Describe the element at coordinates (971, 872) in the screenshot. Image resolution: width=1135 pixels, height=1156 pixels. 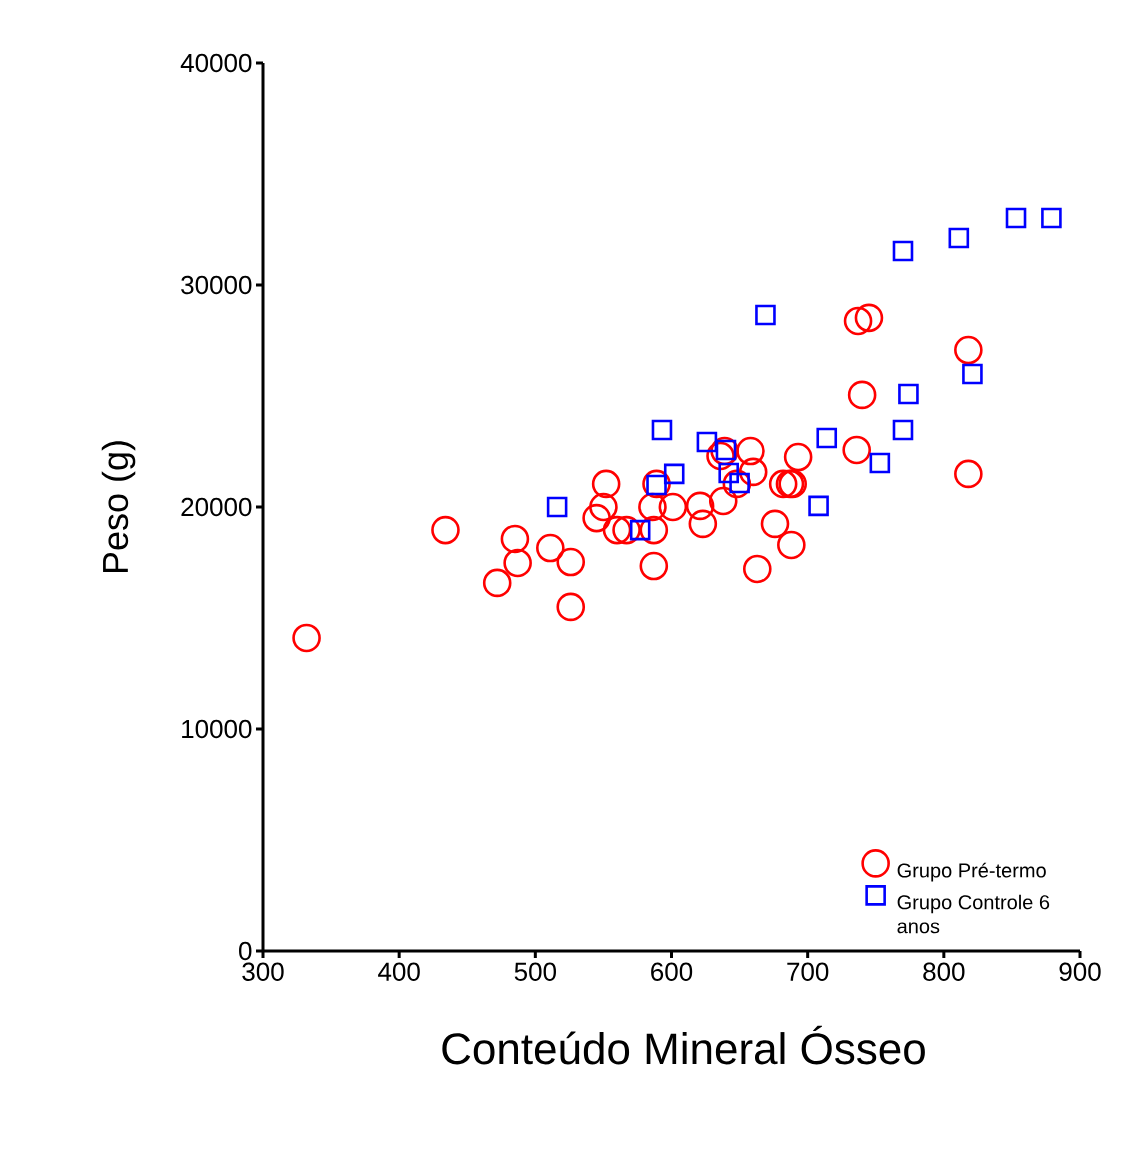
I see `legend-label: Grupo Pré-termo` at that location.